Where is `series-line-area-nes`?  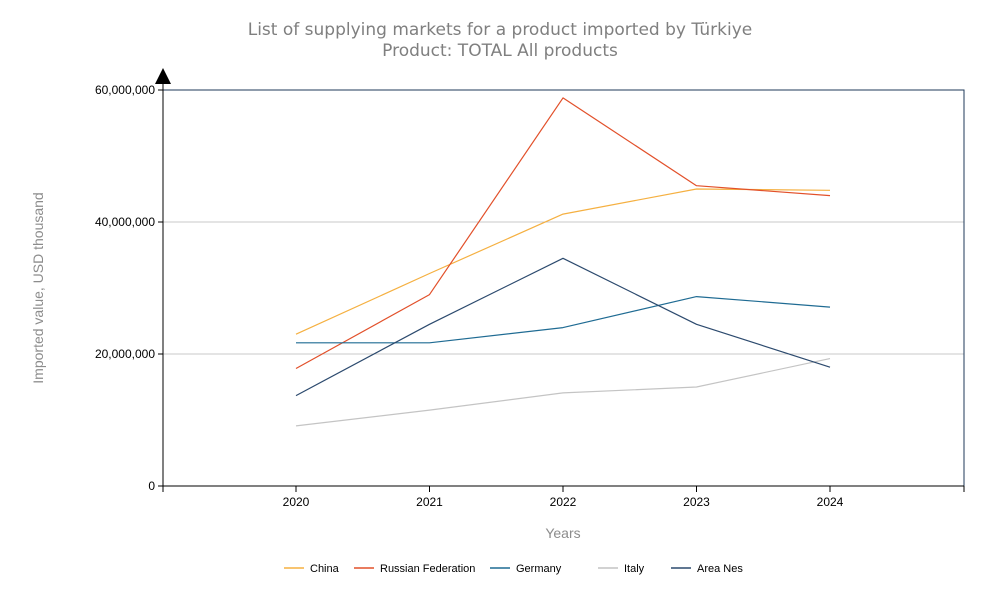 series-line-area-nes is located at coordinates (563, 327).